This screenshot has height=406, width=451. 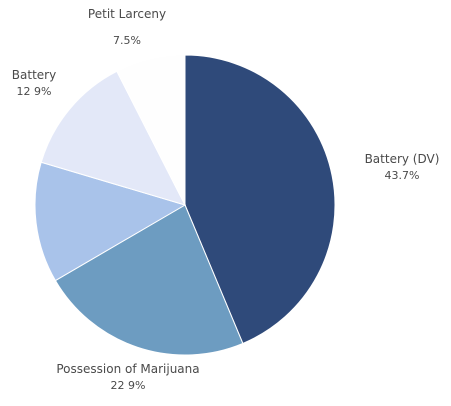 What do you see at coordinates (402, 159) in the screenshot?
I see `label-name-battery-dv: Battery (DV)` at bounding box center [402, 159].